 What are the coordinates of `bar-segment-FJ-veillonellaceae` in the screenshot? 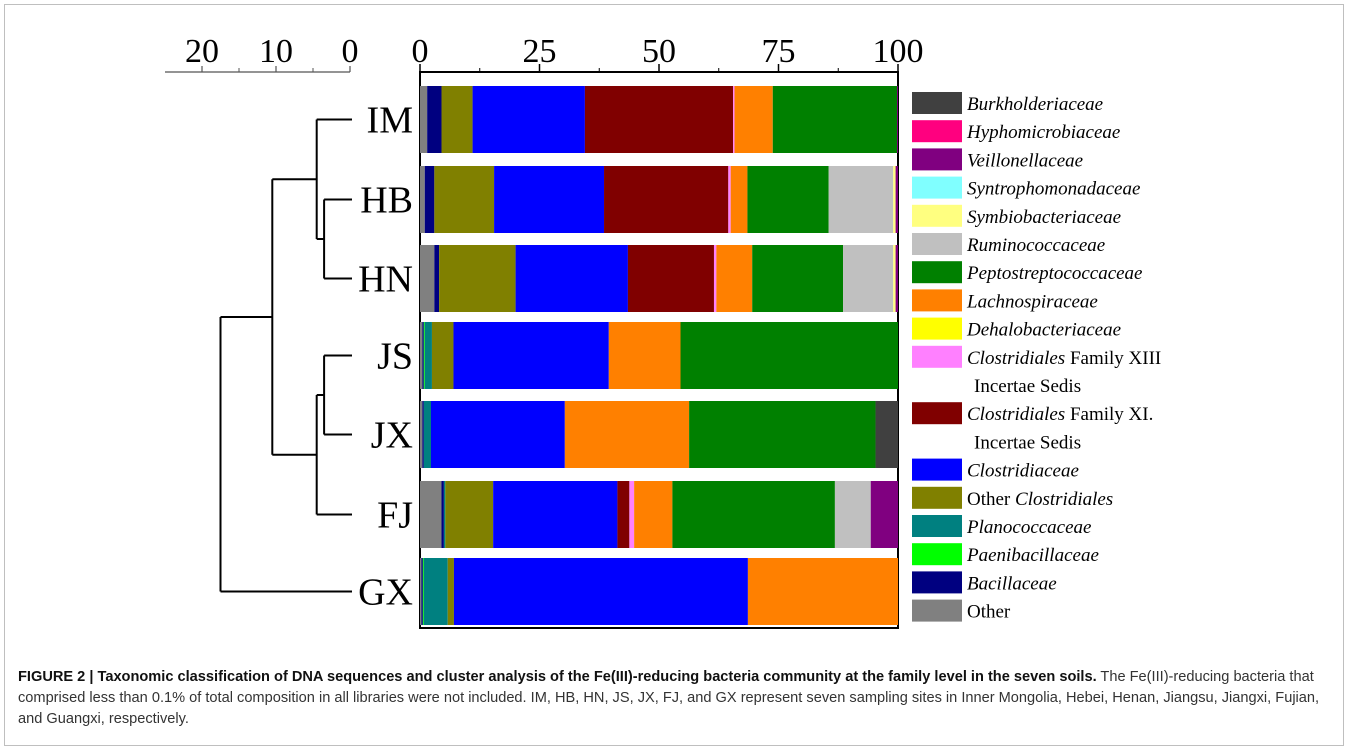 It's located at (884, 514).